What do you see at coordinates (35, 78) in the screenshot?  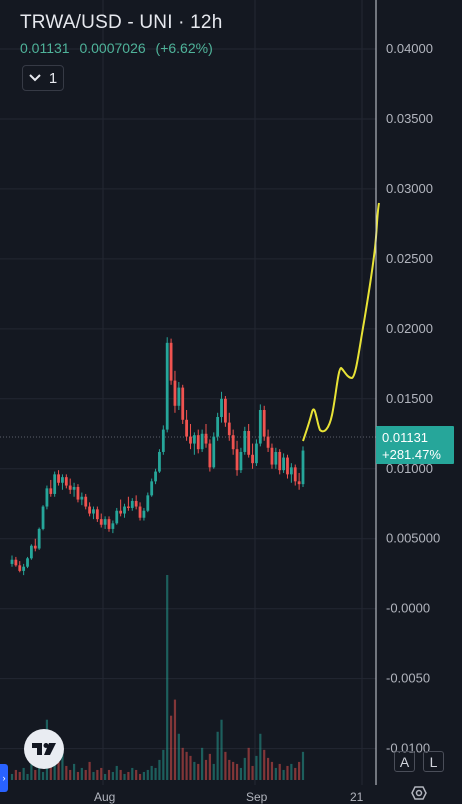 I see `chevron-down-icon` at bounding box center [35, 78].